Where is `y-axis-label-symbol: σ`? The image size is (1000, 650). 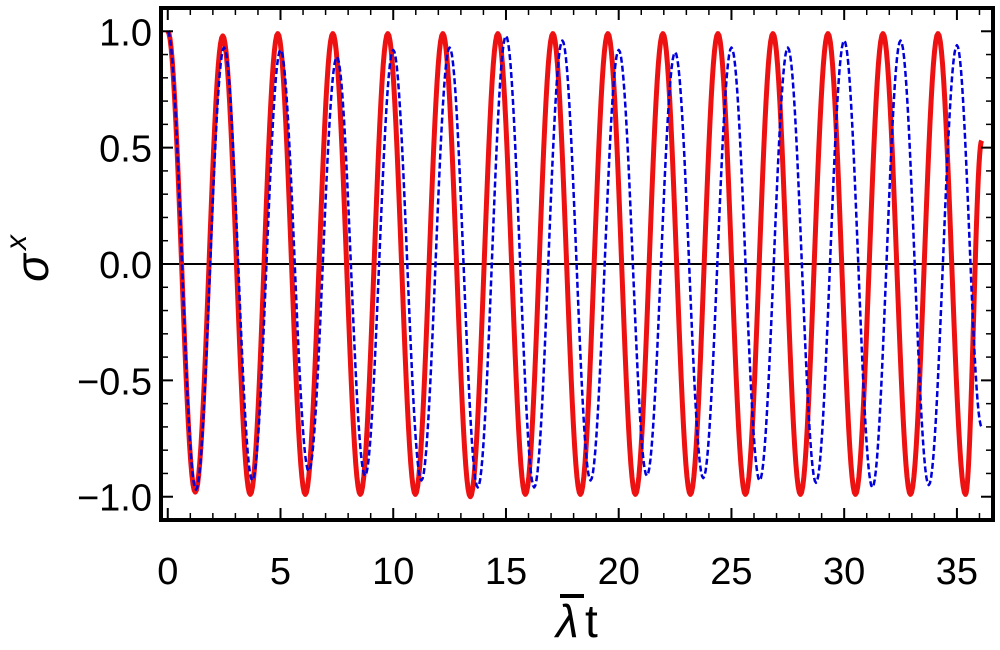 y-axis-label-symbol: σ is located at coordinates (32, 267).